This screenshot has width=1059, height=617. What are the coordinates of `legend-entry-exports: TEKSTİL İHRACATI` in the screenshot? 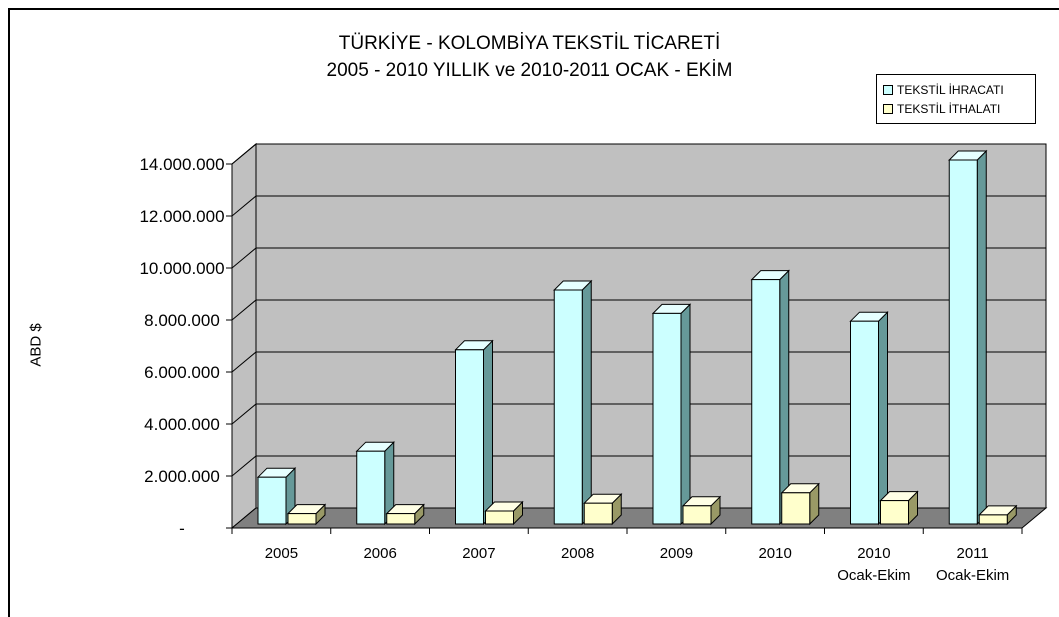 It's located at (943, 90).